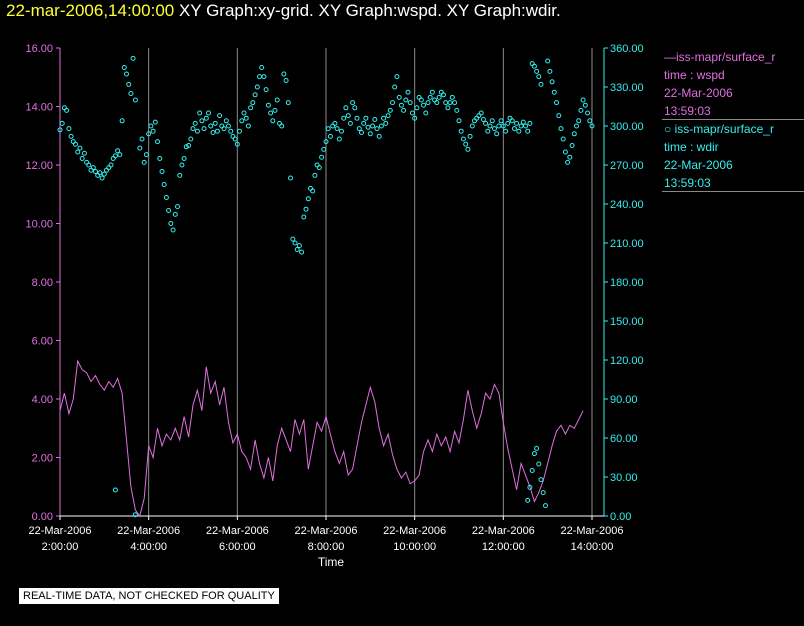 This screenshot has height=626, width=804. I want to click on legend-line-icon: —, so click(670, 57).